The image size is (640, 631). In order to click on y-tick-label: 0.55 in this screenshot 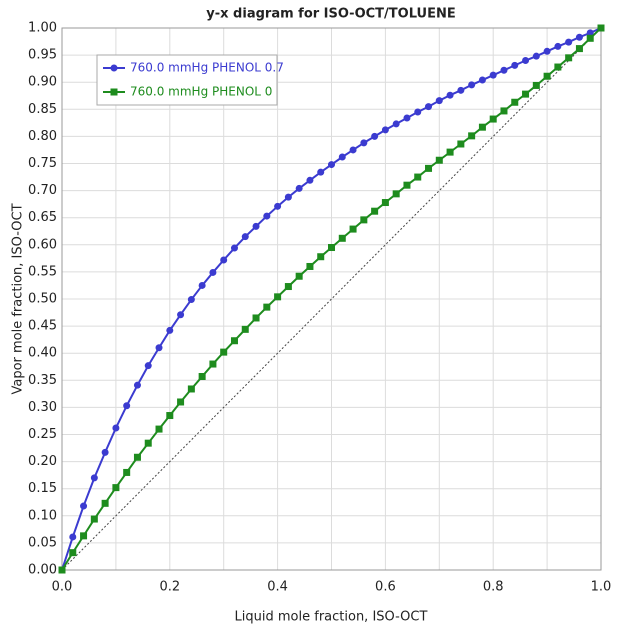, I will do `click(42, 271)`.